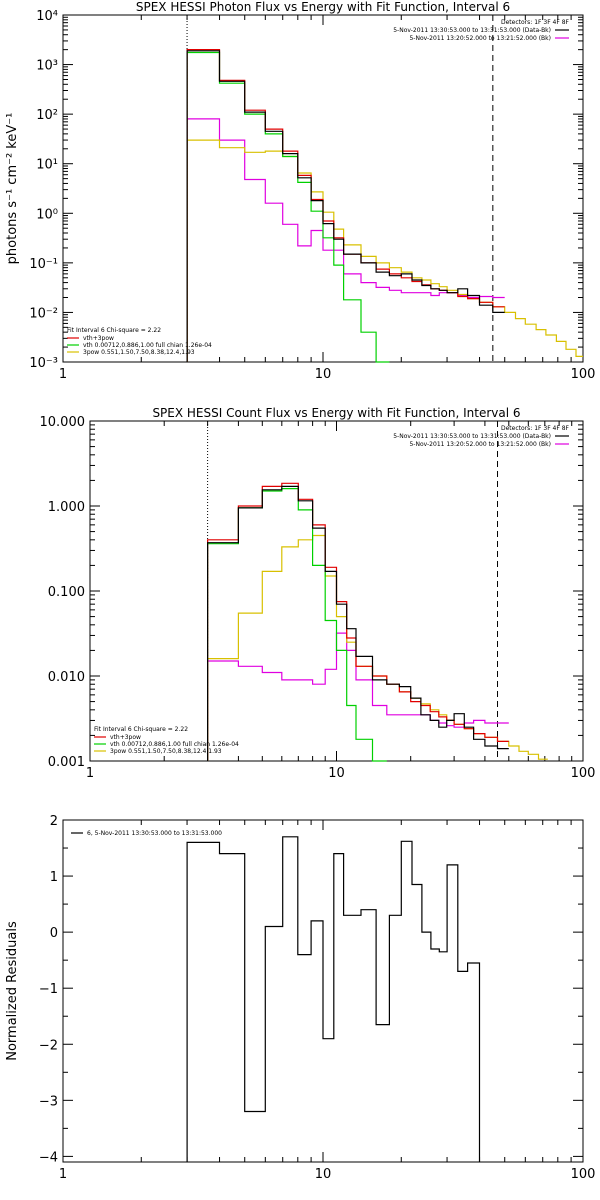  I want to click on y-tick-label: 1, so click(54, 877).